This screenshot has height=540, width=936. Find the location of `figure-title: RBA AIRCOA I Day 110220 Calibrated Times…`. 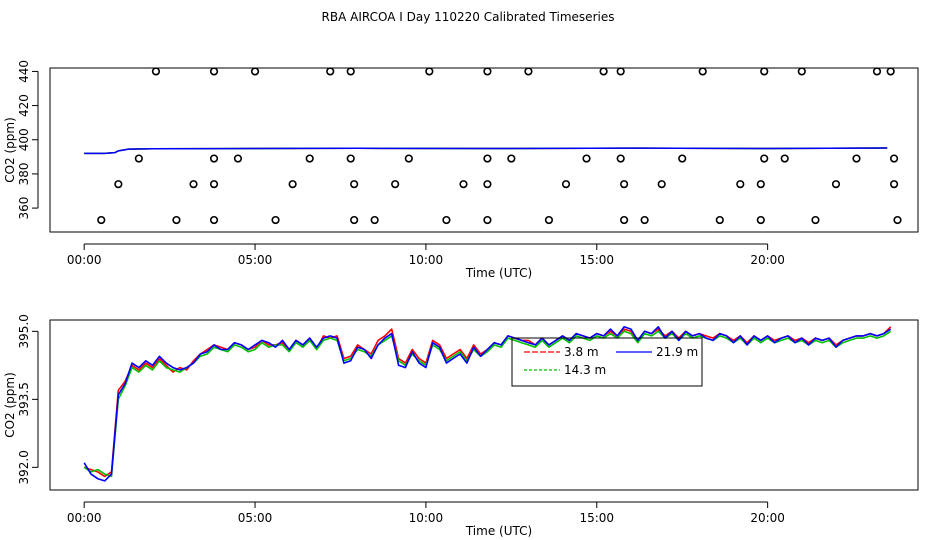

figure-title: RBA AIRCOA I Day 110220 Calibrated Times… is located at coordinates (468, 17).